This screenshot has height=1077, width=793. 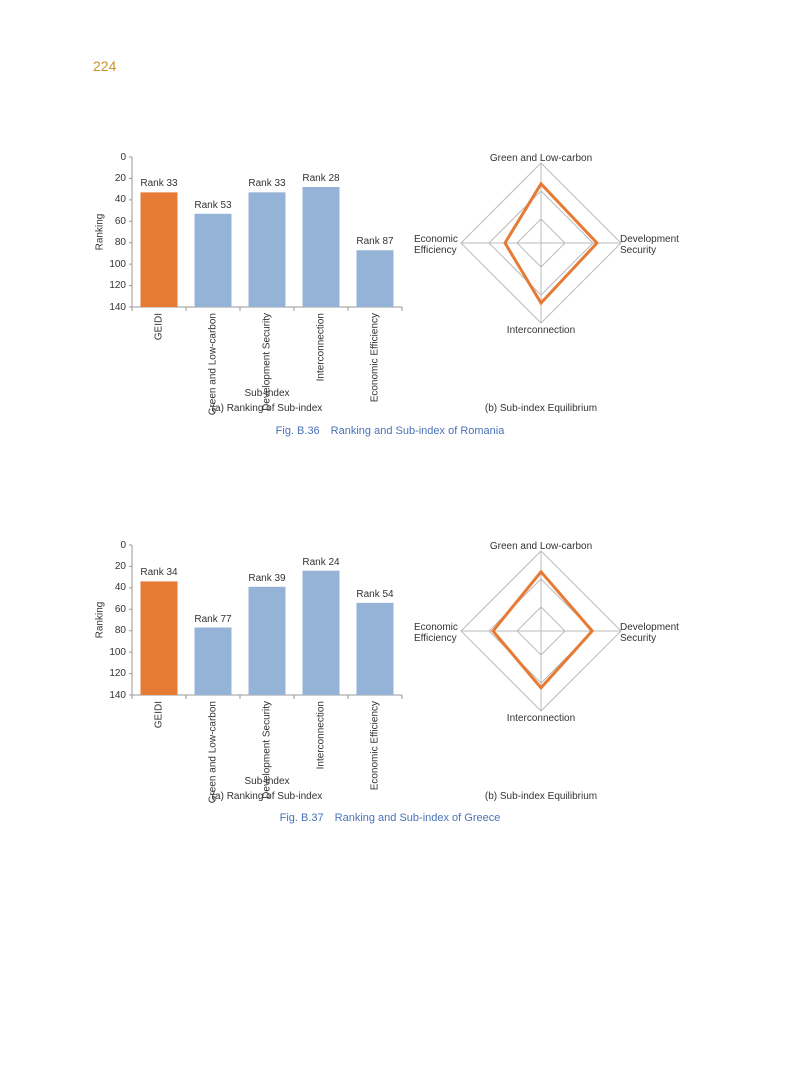 What do you see at coordinates (321, 562) in the screenshot?
I see `value-label: Rank 24` at bounding box center [321, 562].